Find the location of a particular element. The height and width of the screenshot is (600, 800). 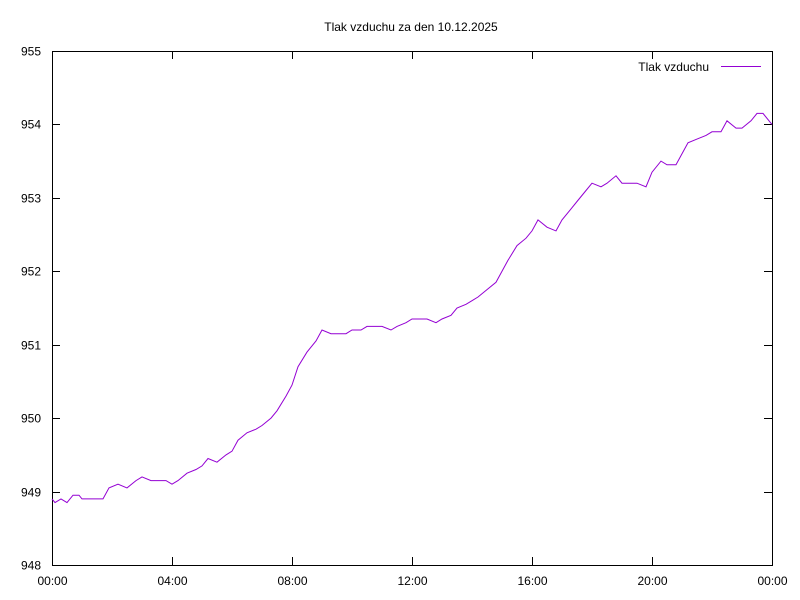

x-tick-label: 08:00 is located at coordinates (292, 581).